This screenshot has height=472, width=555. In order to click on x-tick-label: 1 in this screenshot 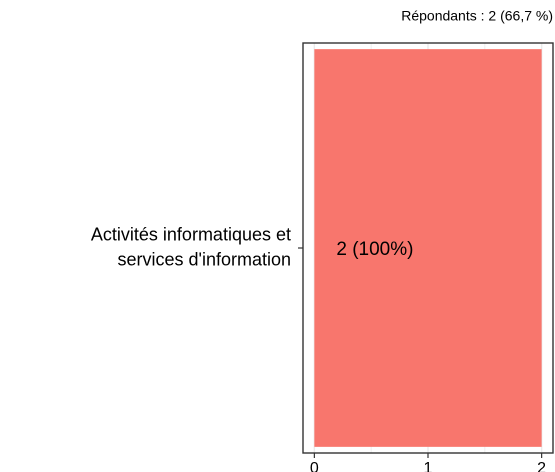, I will do `click(428, 466)`.